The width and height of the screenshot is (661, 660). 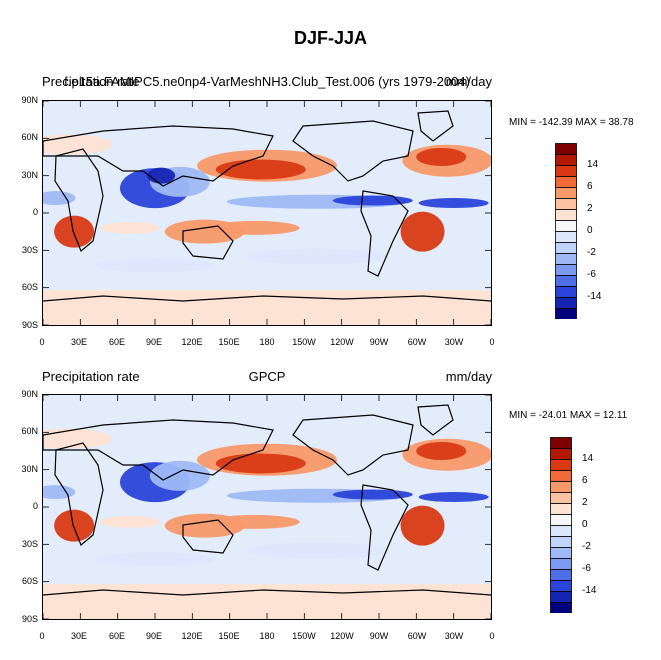 What do you see at coordinates (586, 568) in the screenshot?
I see `colorbar-label: -6` at bounding box center [586, 568].